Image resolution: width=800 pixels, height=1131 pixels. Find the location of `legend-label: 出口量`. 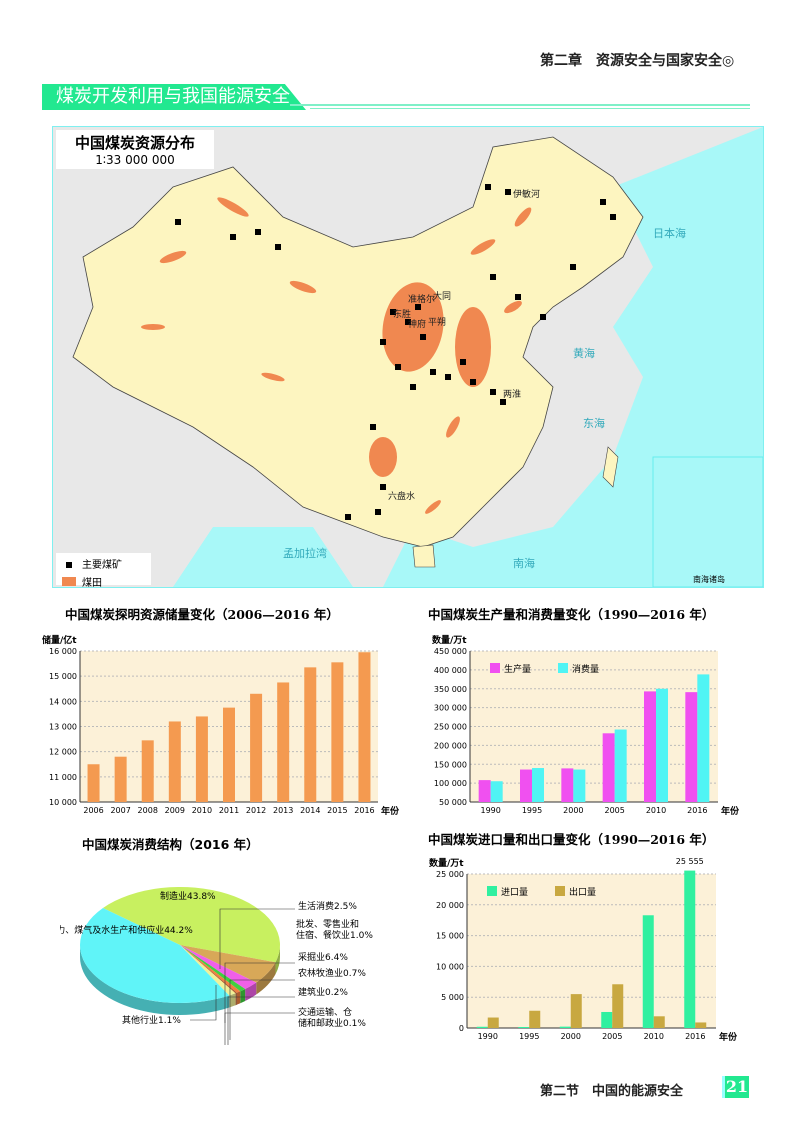

legend-label: 出口量 is located at coordinates (582, 892).